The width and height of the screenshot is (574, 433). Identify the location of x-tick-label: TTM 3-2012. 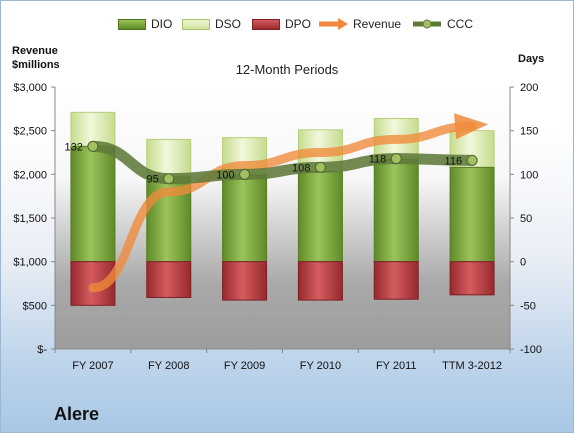
(472, 366).